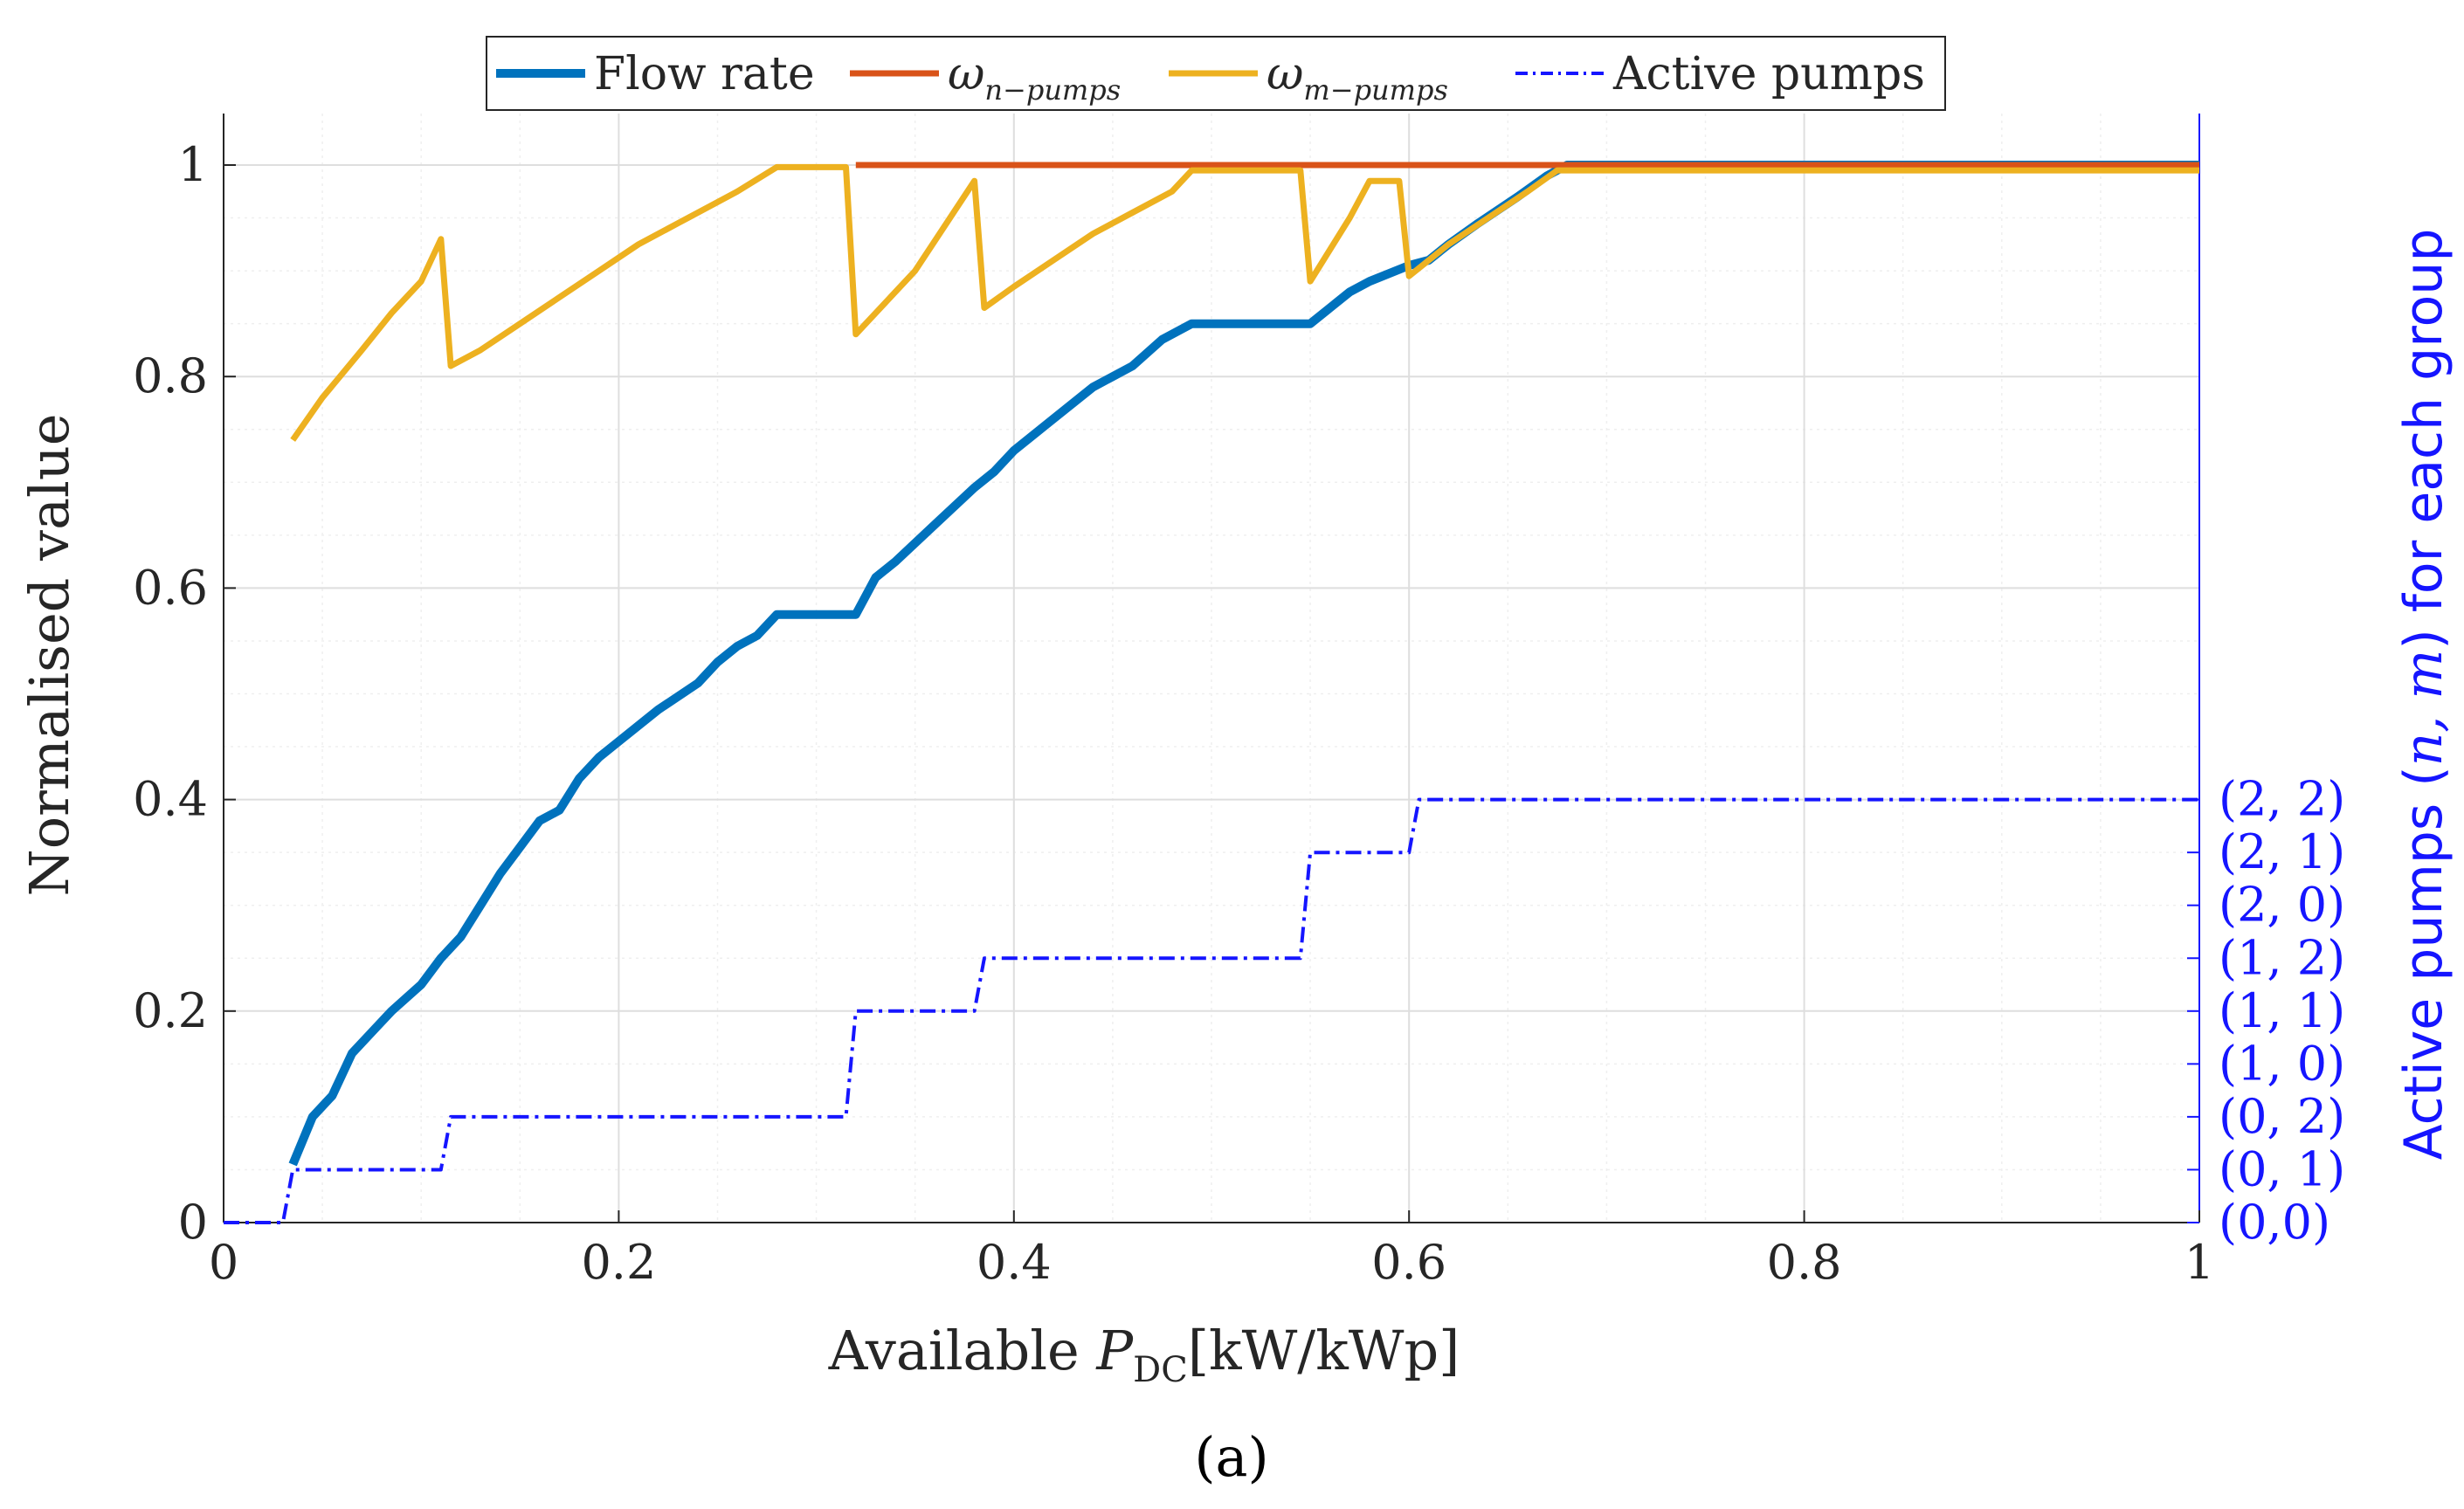 This screenshot has width=2464, height=1509. I want to click on x-tick-label: 0, so click(223, 1262).